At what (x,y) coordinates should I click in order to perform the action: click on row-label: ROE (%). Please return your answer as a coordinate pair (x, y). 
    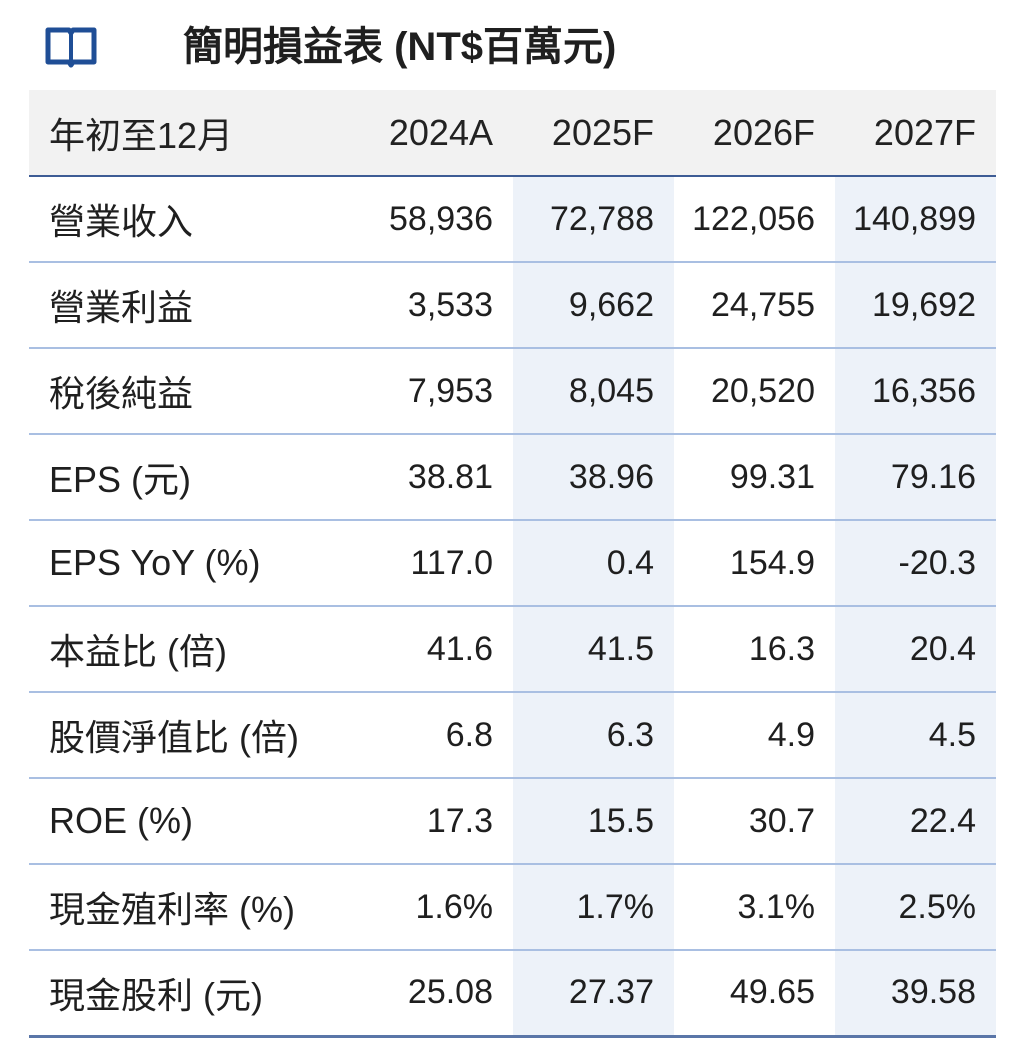
    Looking at the image, I should click on (189, 821).